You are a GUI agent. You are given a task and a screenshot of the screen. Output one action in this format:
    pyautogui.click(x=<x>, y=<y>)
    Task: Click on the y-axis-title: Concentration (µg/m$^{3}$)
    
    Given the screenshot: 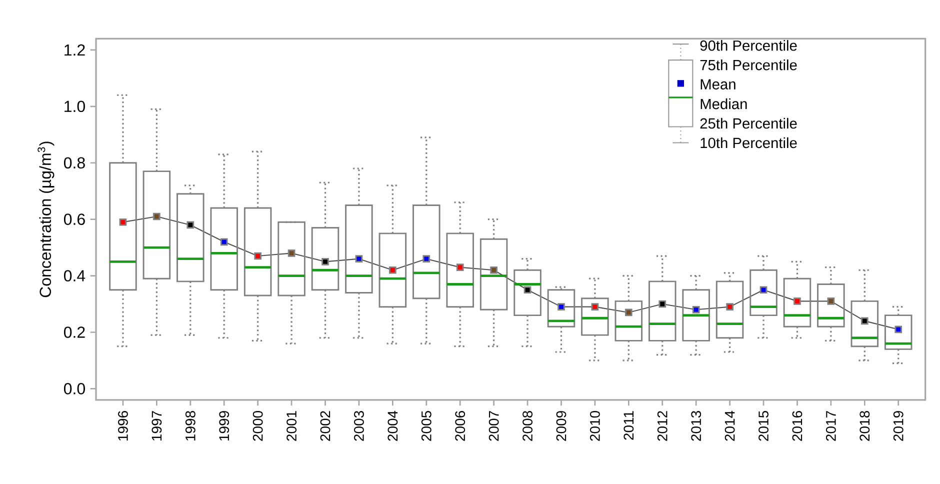 What is the action you would take?
    pyautogui.click(x=46, y=220)
    